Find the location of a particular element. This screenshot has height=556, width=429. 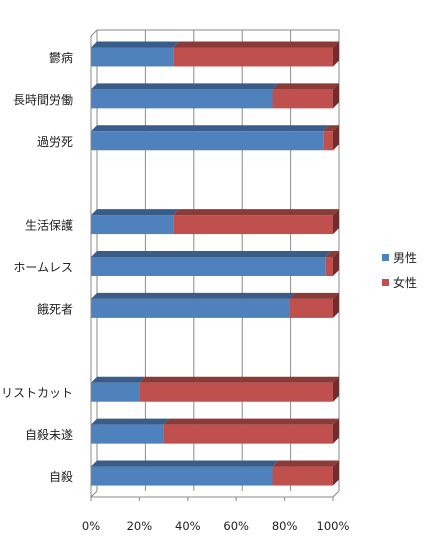

category-label: ホームレス is located at coordinates (43, 268).